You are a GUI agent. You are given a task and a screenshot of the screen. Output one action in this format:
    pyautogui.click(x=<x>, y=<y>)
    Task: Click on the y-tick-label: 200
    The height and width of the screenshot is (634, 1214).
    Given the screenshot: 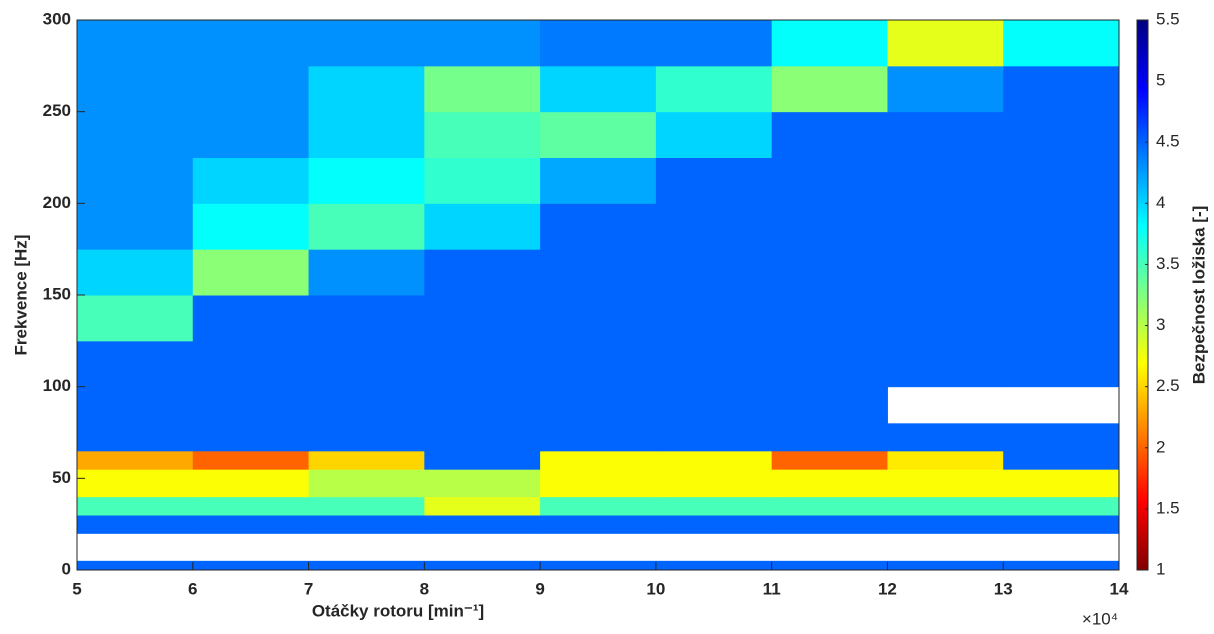 What is the action you would take?
    pyautogui.click(x=57, y=202)
    